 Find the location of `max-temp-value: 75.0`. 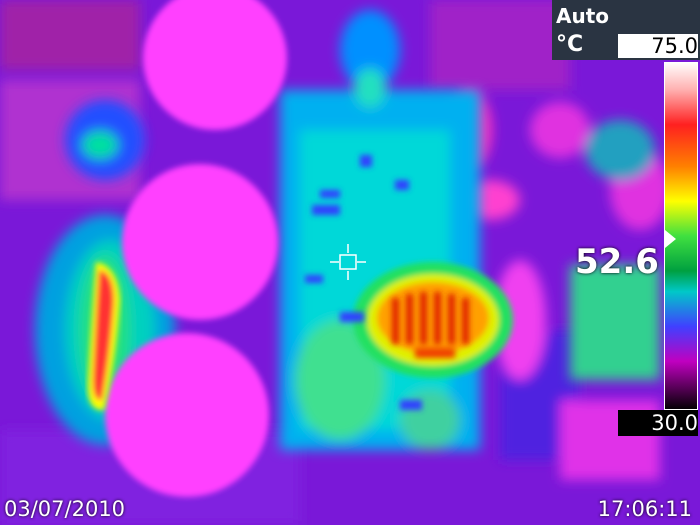

max-temp-value: 75.0 is located at coordinates (674, 46).